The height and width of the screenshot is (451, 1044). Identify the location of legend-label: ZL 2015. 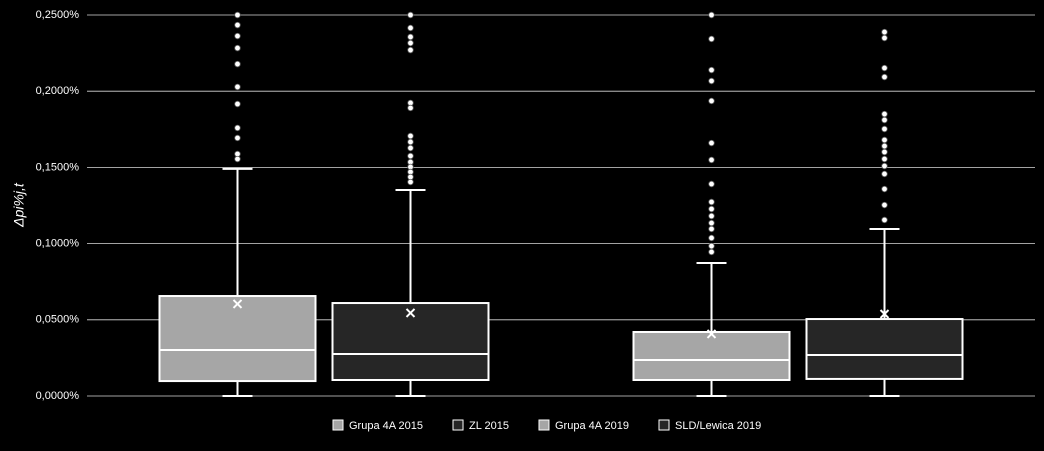
(489, 426).